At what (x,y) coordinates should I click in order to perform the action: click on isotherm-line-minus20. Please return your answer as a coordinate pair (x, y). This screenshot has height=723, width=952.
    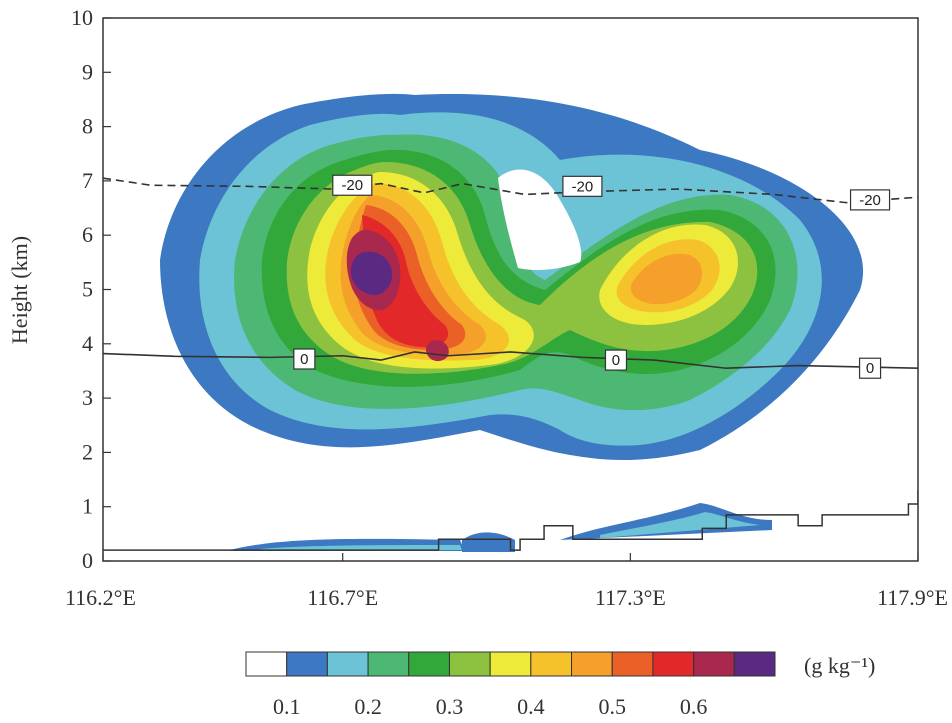
    Looking at the image, I should click on (510, 190).